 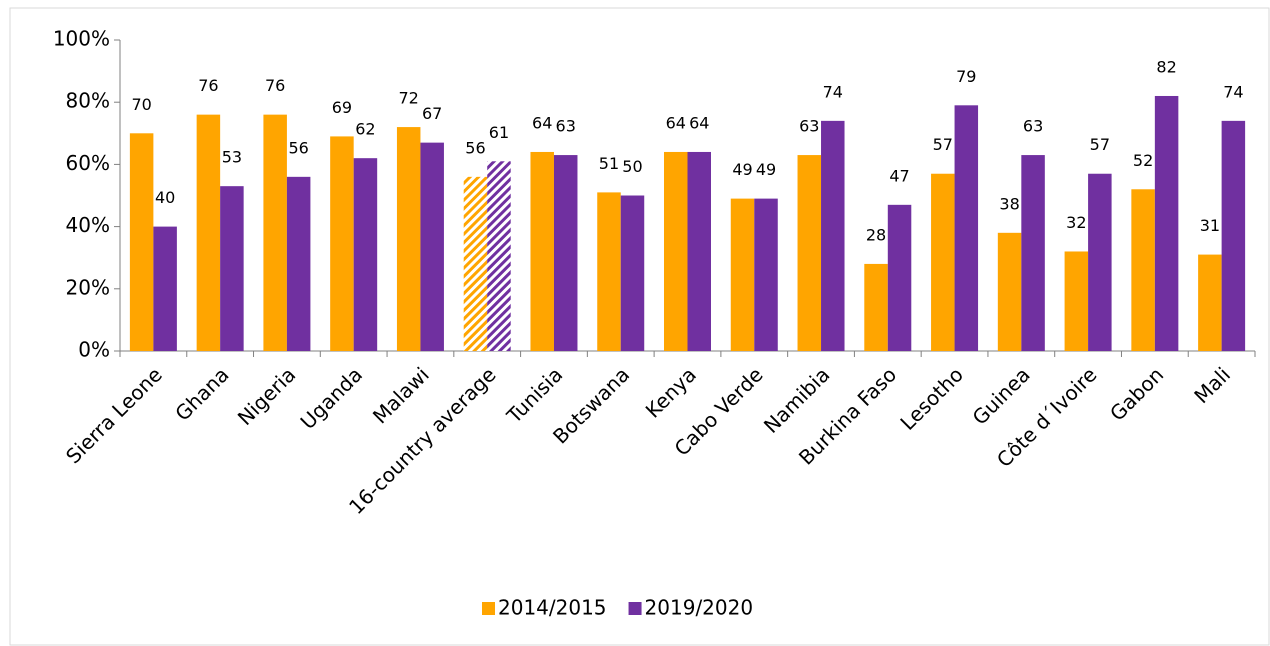 I want to click on y-tick-label: 0%, so click(x=94, y=350).